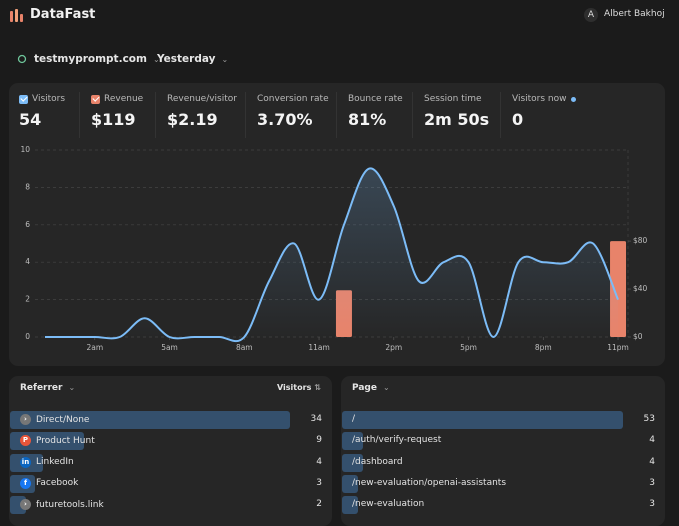 This screenshot has height=526, width=679. What do you see at coordinates (354, 419) in the screenshot?
I see `row-label: /` at bounding box center [354, 419].